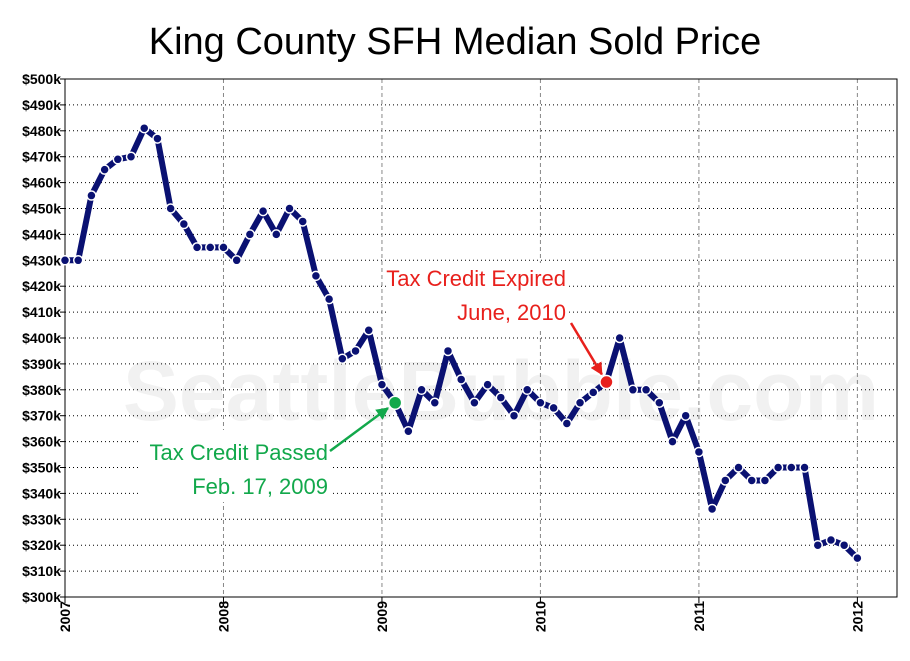  What do you see at coordinates (586, 349) in the screenshot?
I see `tax-credit-expired-arrow` at bounding box center [586, 349].